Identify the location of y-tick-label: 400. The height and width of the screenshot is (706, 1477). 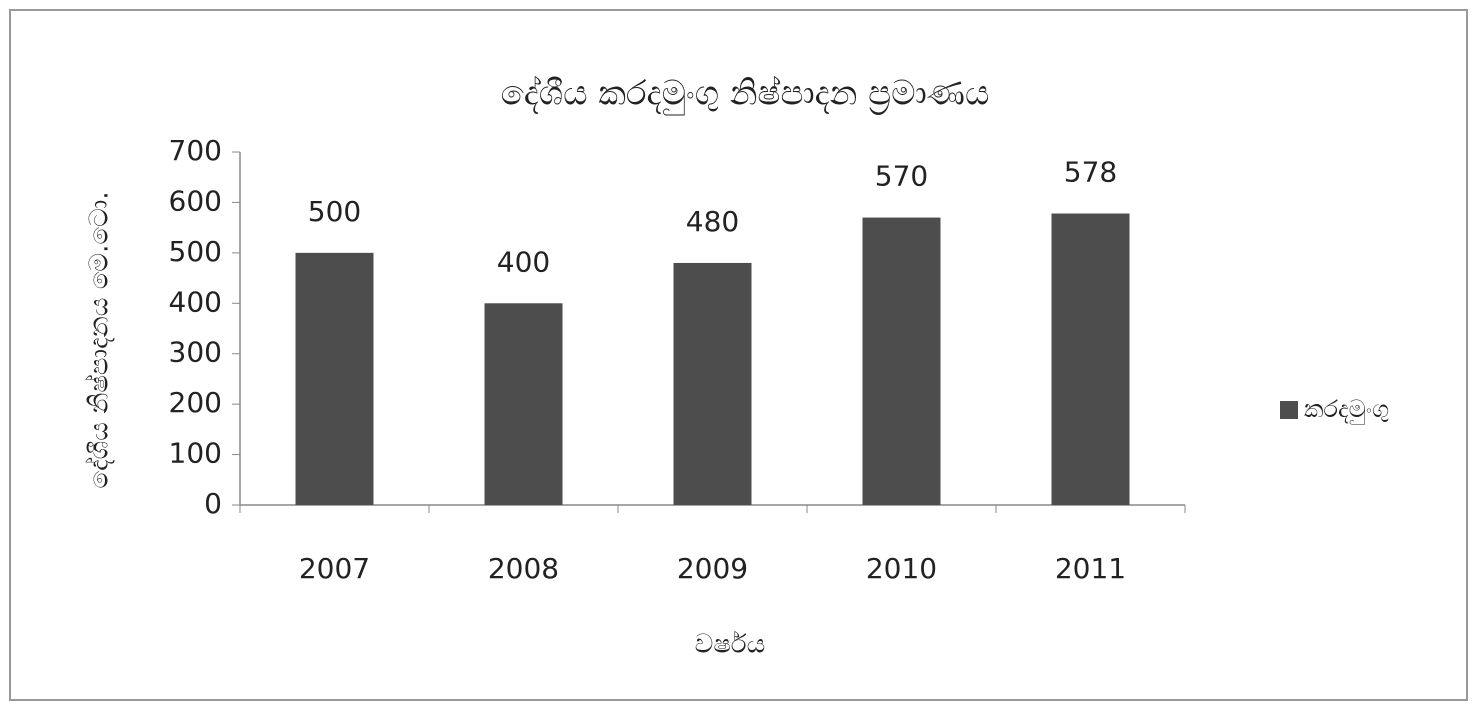
(195, 301).